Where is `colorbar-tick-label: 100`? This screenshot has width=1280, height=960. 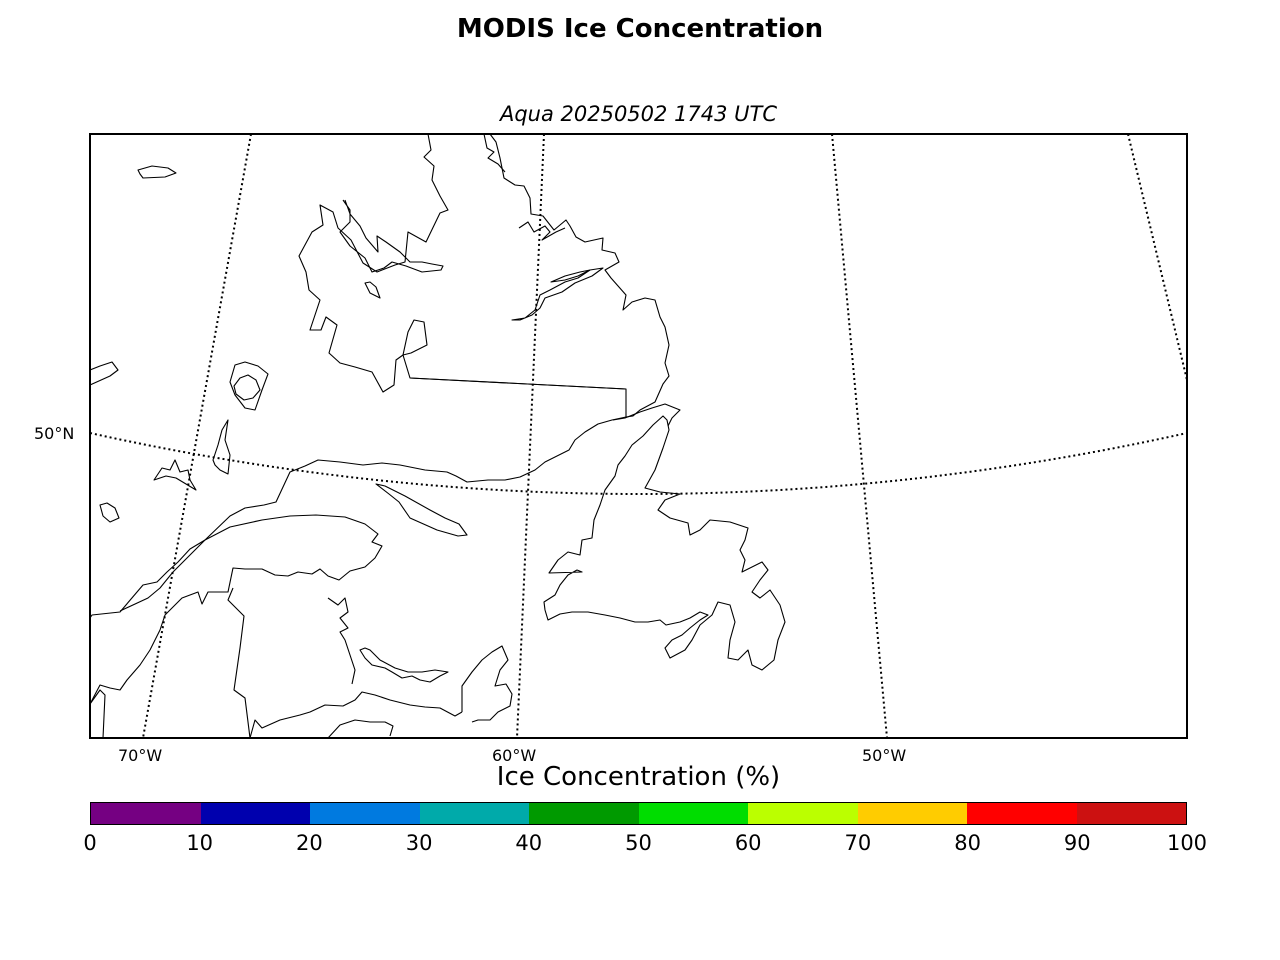 colorbar-tick-label: 100 is located at coordinates (1187, 843).